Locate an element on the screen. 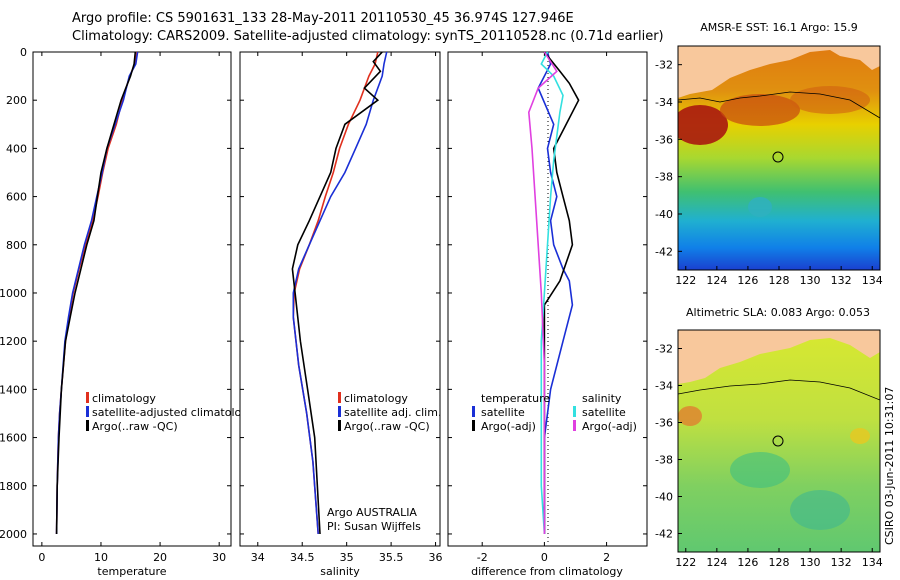 The height and width of the screenshot is (580, 900). temperature-xlabel: temperature is located at coordinates (131, 571).